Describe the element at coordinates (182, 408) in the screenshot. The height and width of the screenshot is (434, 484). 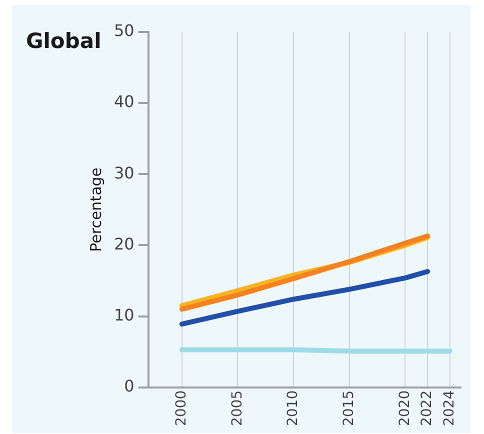
I see `x-tick-label: 2000` at that location.